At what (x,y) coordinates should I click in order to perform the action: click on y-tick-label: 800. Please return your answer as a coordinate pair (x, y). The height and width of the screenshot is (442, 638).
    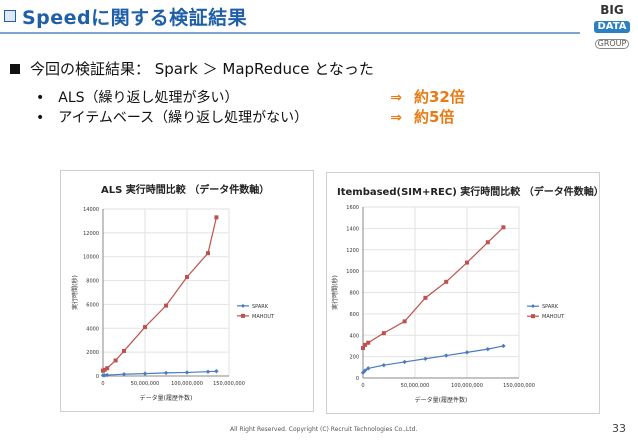
    Looking at the image, I should click on (354, 294).